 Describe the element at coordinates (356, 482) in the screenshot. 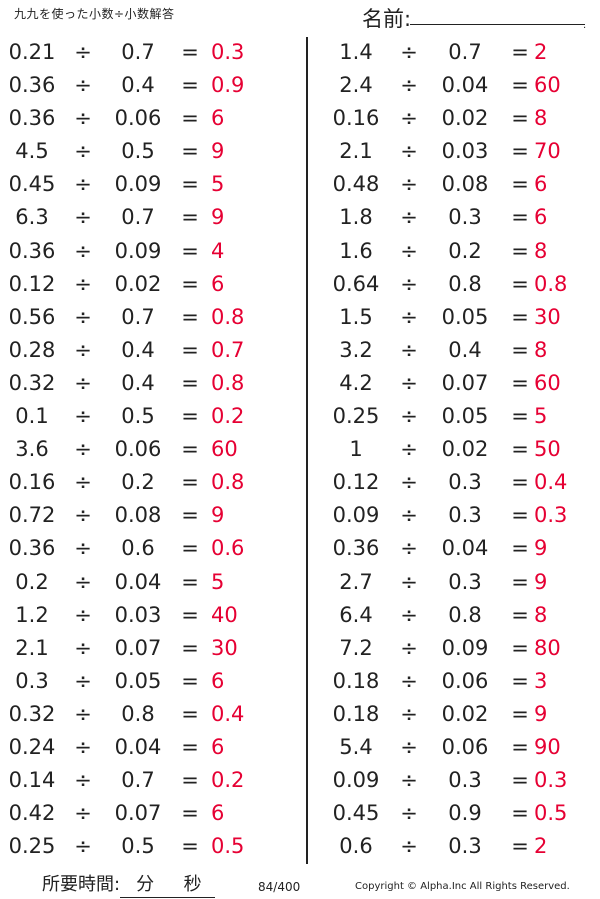

I see `dividend: 0.12` at that location.